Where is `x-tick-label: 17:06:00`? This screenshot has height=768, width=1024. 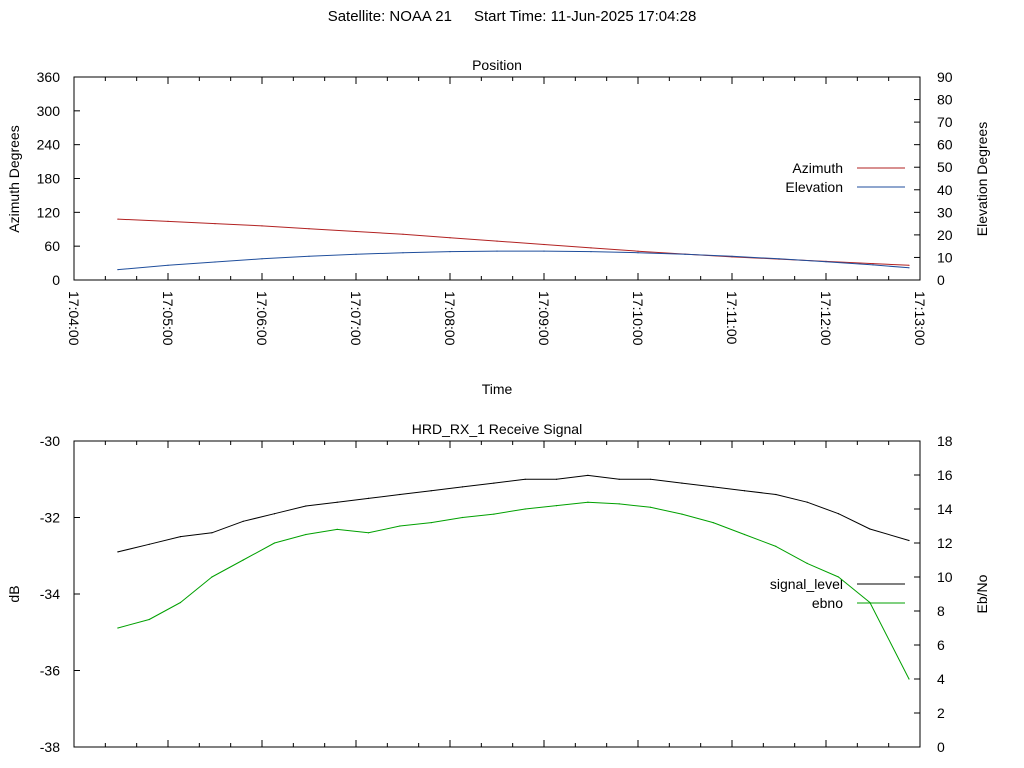 x-tick-label: 17:06:00 is located at coordinates (262, 318).